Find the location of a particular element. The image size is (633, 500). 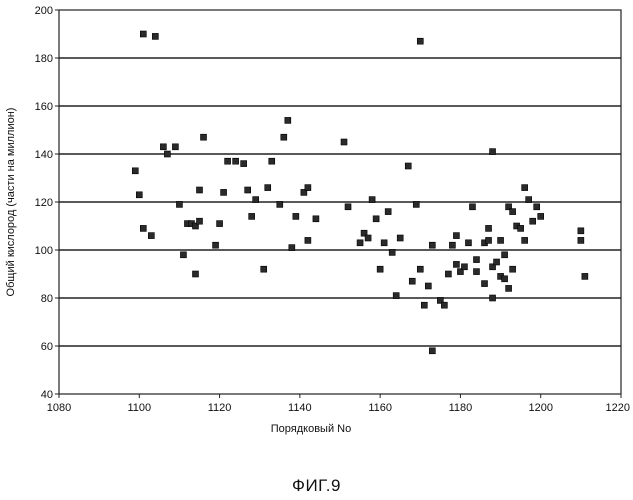

y-tick-label: 80 is located at coordinates (47, 299).